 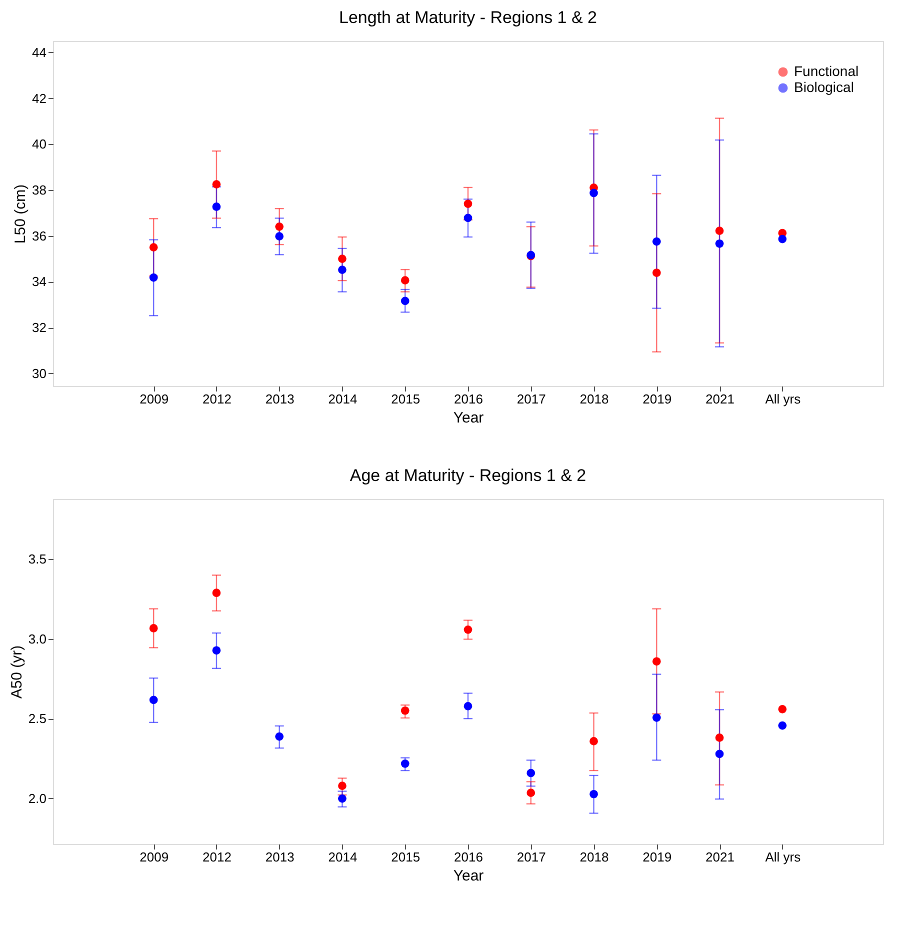 I want to click on y-tick-label: 38, so click(x=39, y=190).